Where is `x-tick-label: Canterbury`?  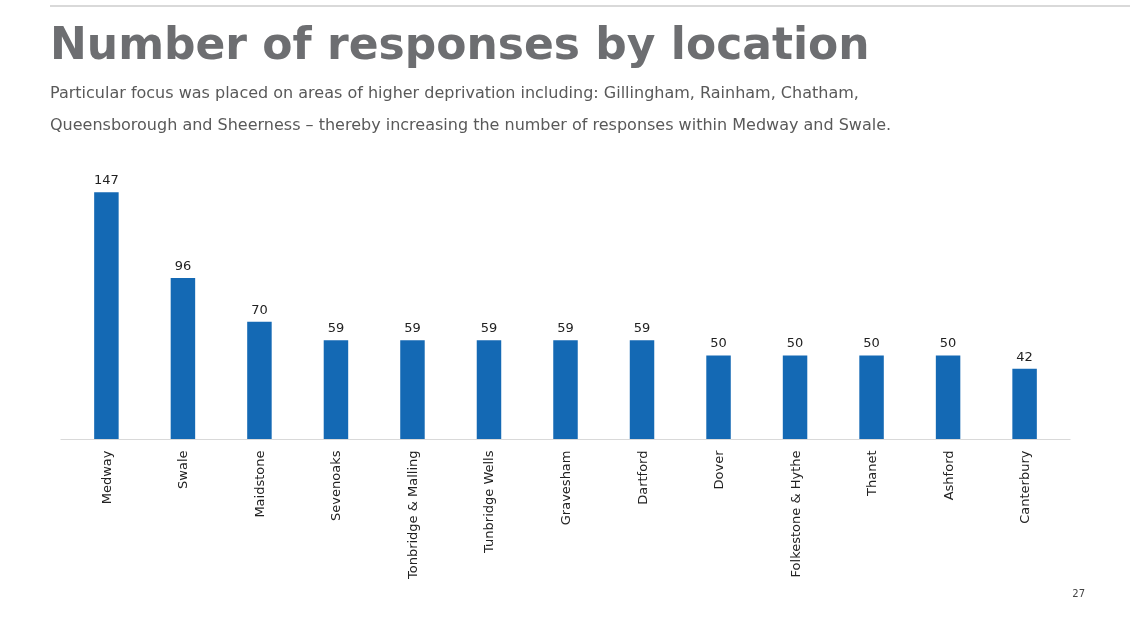
x-tick-label: Canterbury is located at coordinates (1025, 487).